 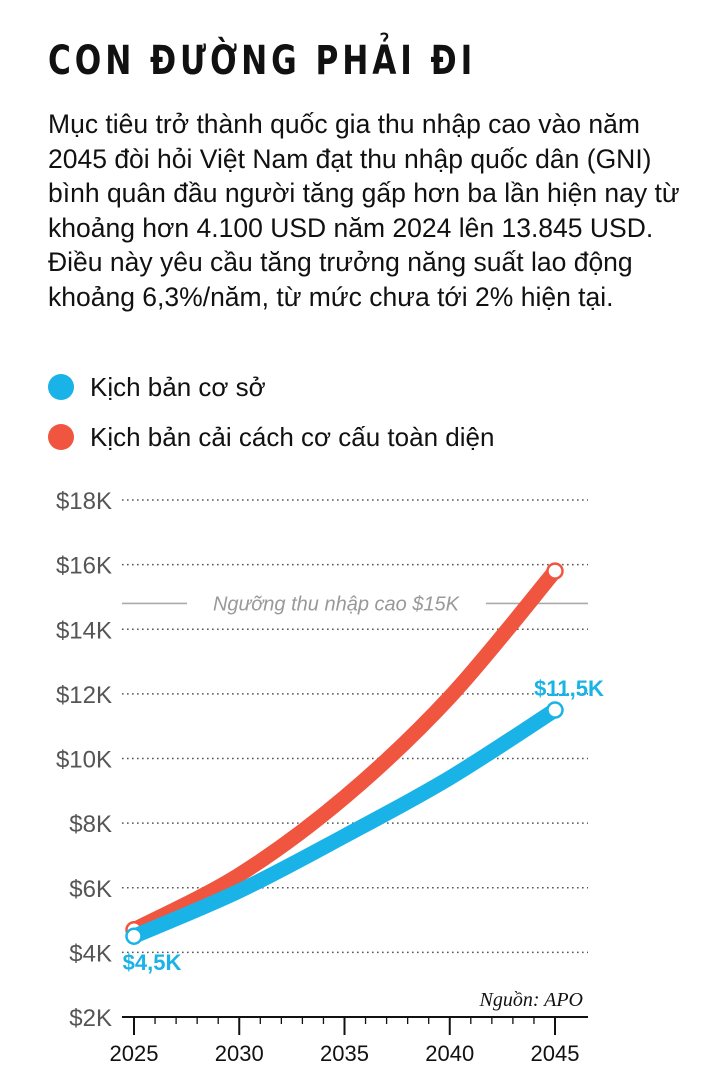 I want to click on x-tick-label: 2035, so click(x=344, y=1053).